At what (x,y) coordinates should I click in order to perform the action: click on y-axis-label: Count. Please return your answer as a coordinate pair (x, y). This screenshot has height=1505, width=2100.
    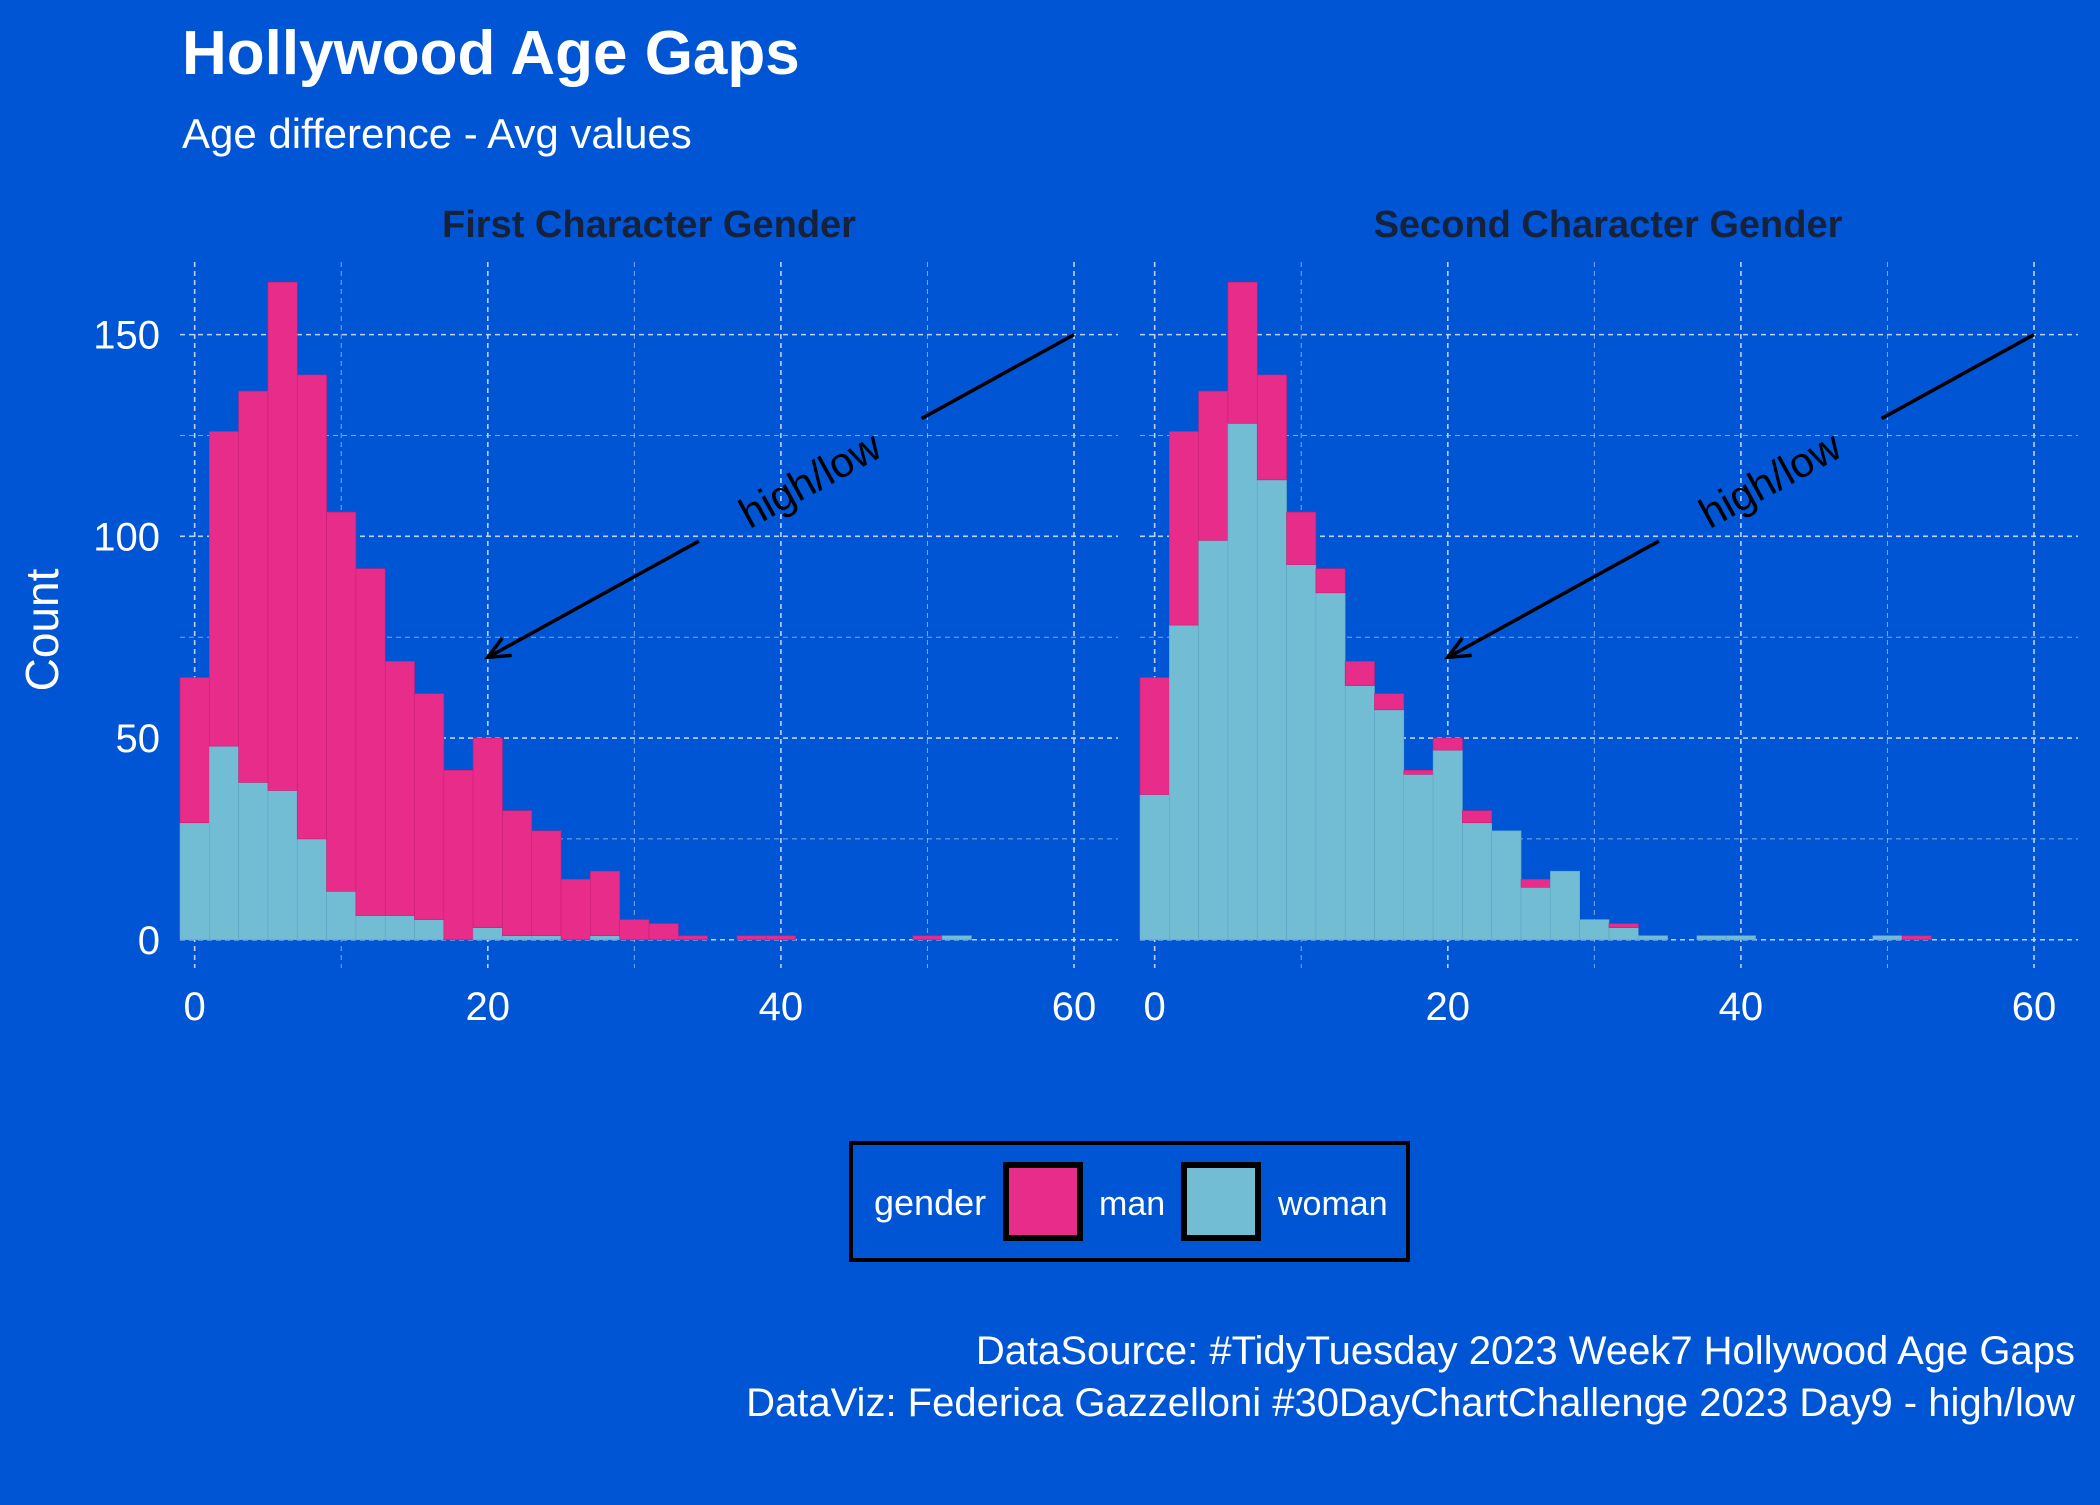
    Looking at the image, I should click on (42, 629).